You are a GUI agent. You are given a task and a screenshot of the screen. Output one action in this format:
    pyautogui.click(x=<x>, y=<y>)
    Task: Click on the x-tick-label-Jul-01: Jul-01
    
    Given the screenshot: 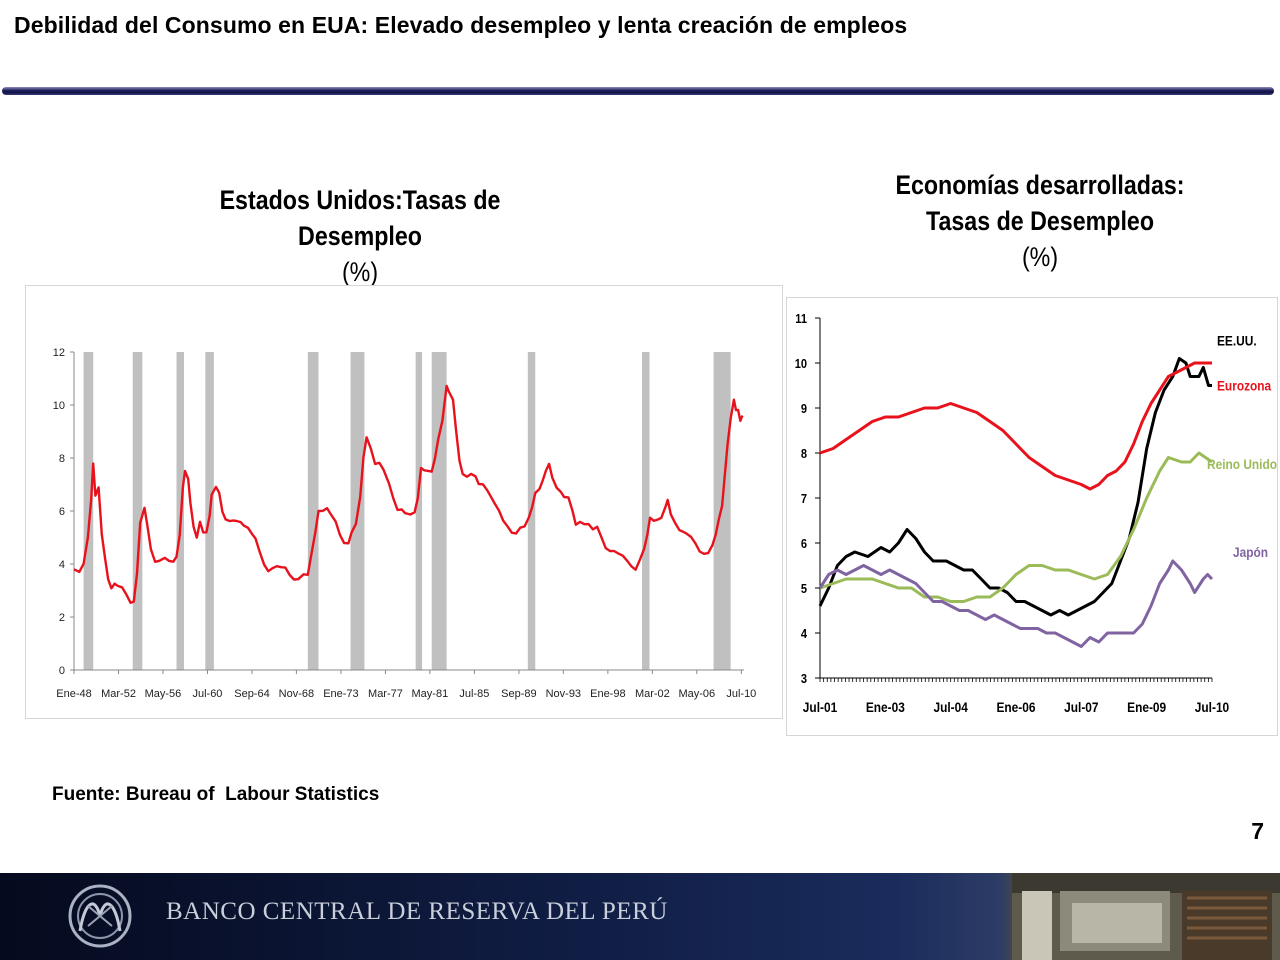 What is the action you would take?
    pyautogui.click(x=820, y=707)
    